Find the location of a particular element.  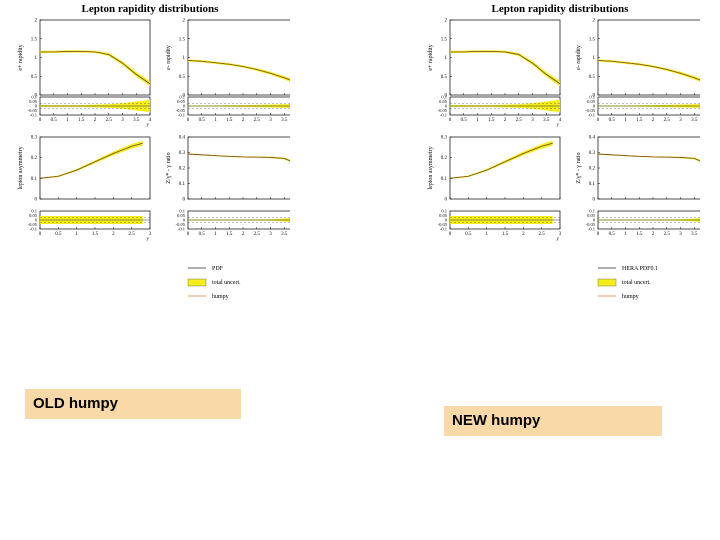

y-tick-label: 0.1 is located at coordinates (34, 179).